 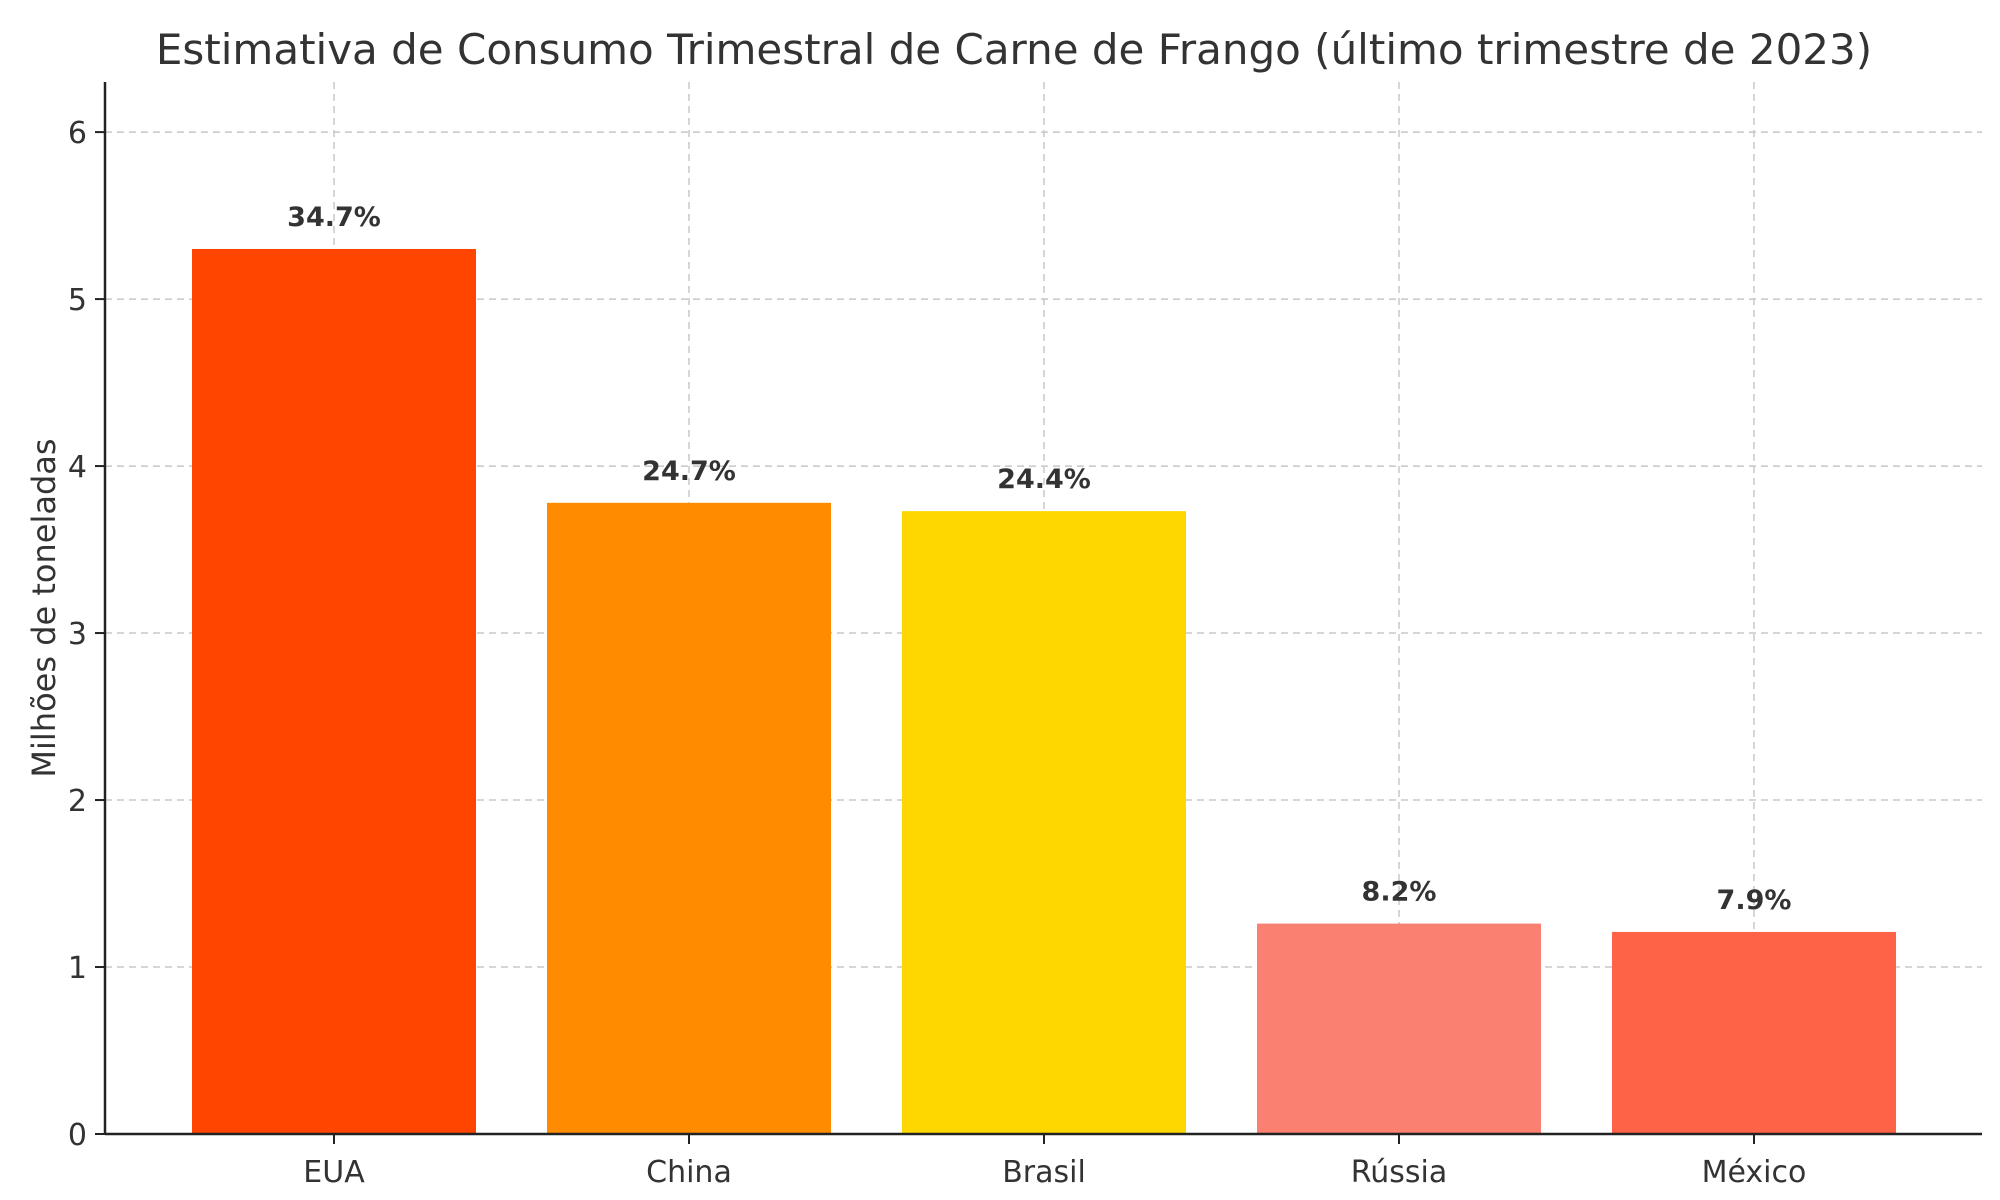 What do you see at coordinates (334, 217) in the screenshot?
I see `bar-data-label: 34.7%` at bounding box center [334, 217].